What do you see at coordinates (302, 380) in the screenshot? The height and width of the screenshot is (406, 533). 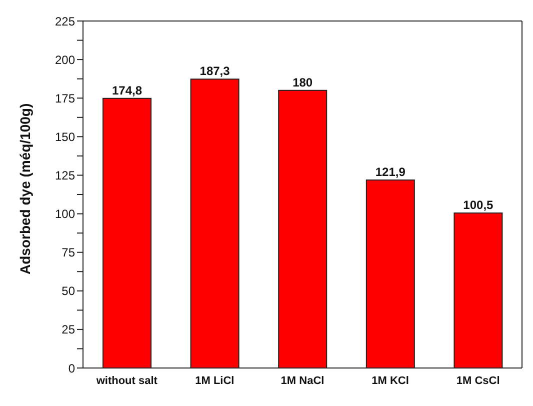 I see `x-tick-label: 1M NaCl` at bounding box center [302, 380].